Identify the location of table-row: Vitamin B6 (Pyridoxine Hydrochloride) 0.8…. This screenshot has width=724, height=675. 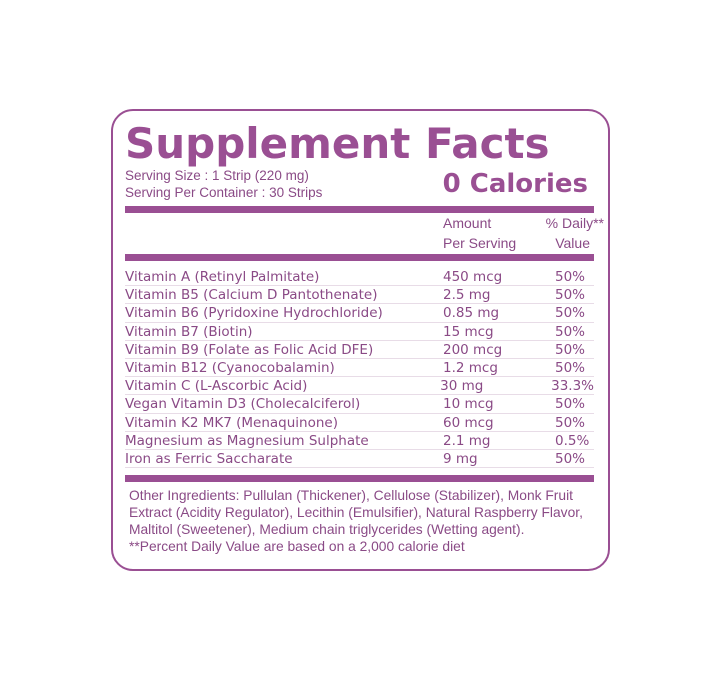
(359, 313).